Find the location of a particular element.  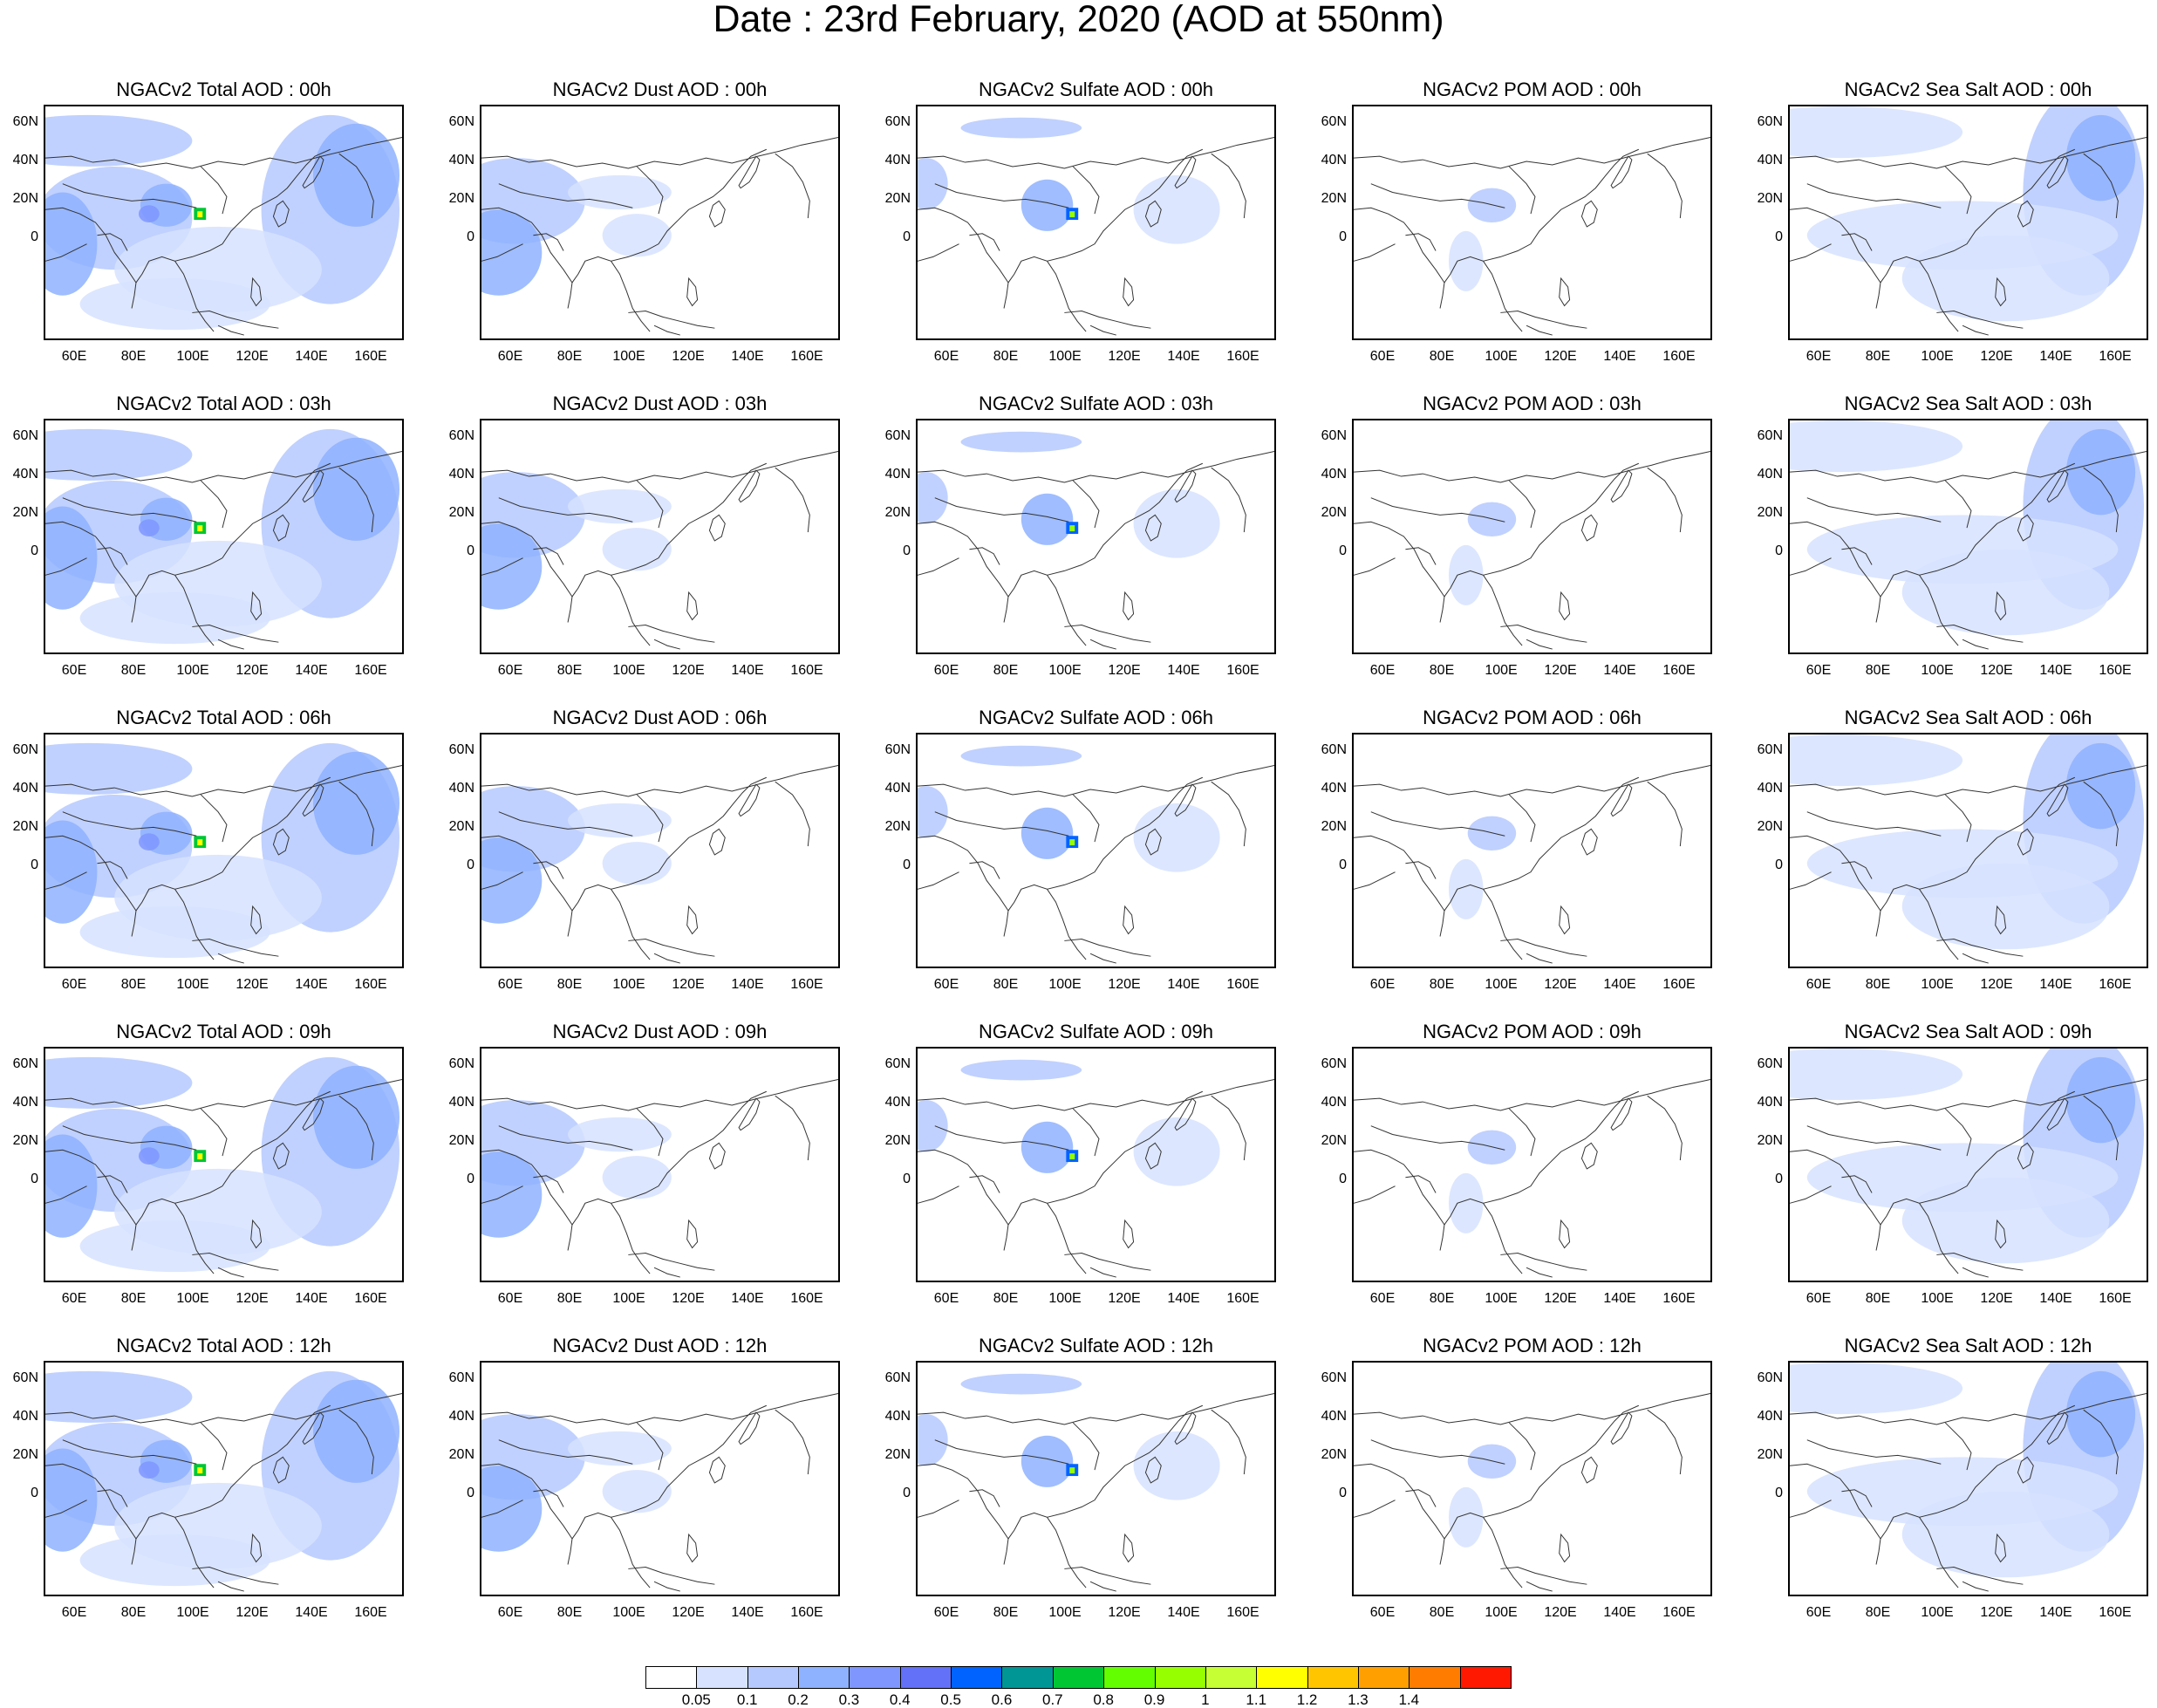

panel-title: NGACv2 POM AOD : 06h is located at coordinates (1532, 717).